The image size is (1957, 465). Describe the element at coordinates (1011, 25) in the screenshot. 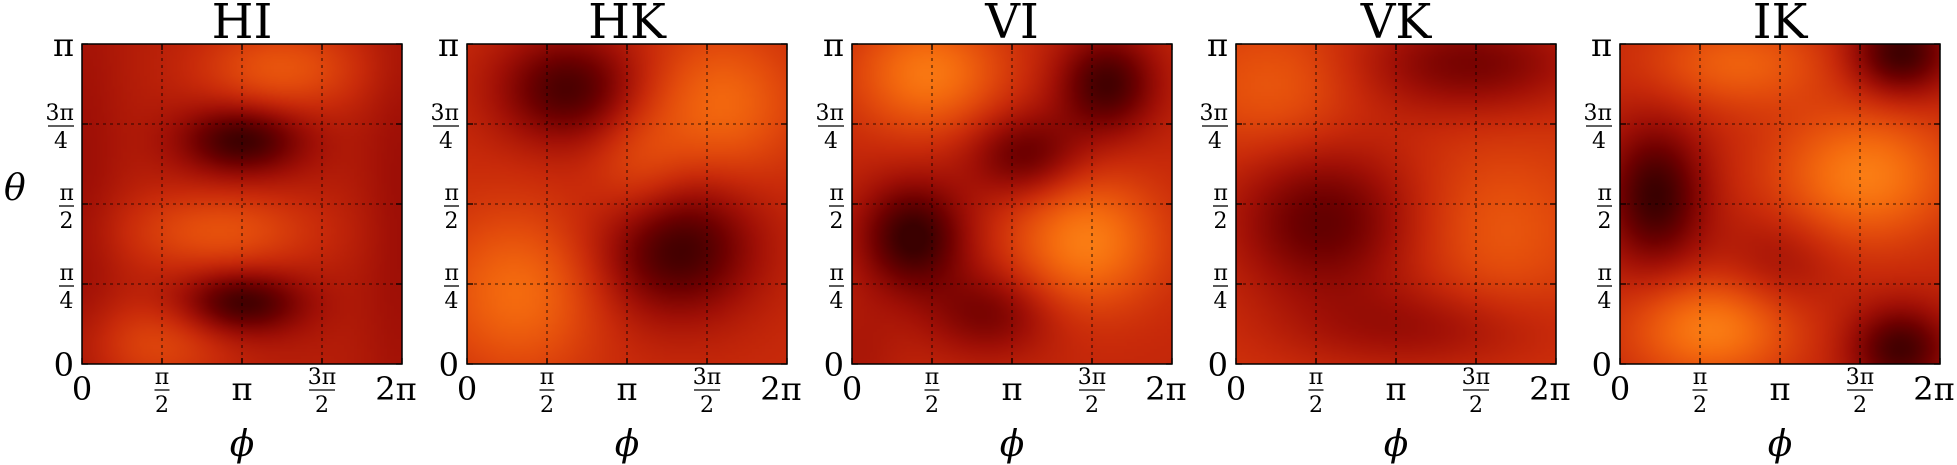

I see `panel-title: VI` at that location.